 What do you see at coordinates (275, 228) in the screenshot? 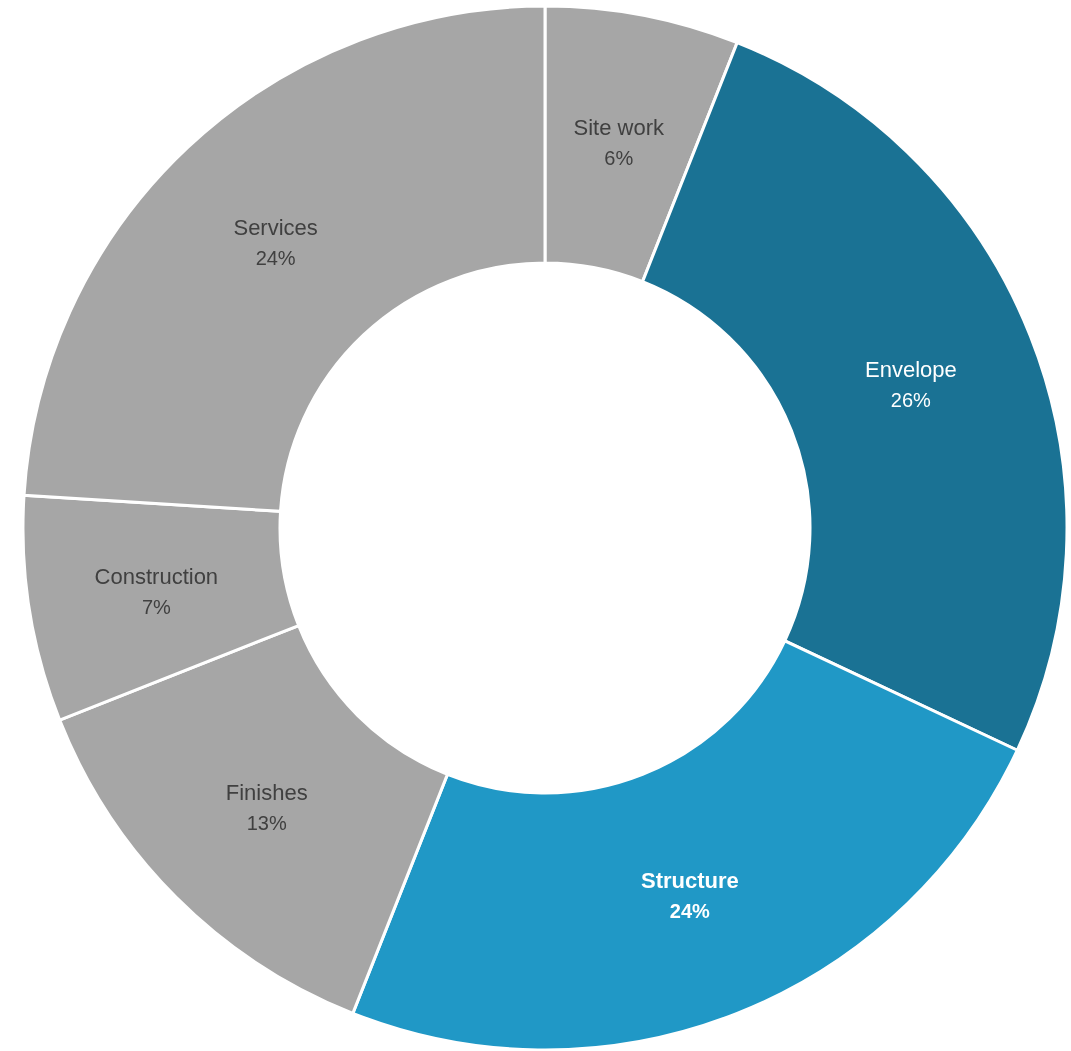
I see `slice-label: Services` at bounding box center [275, 228].